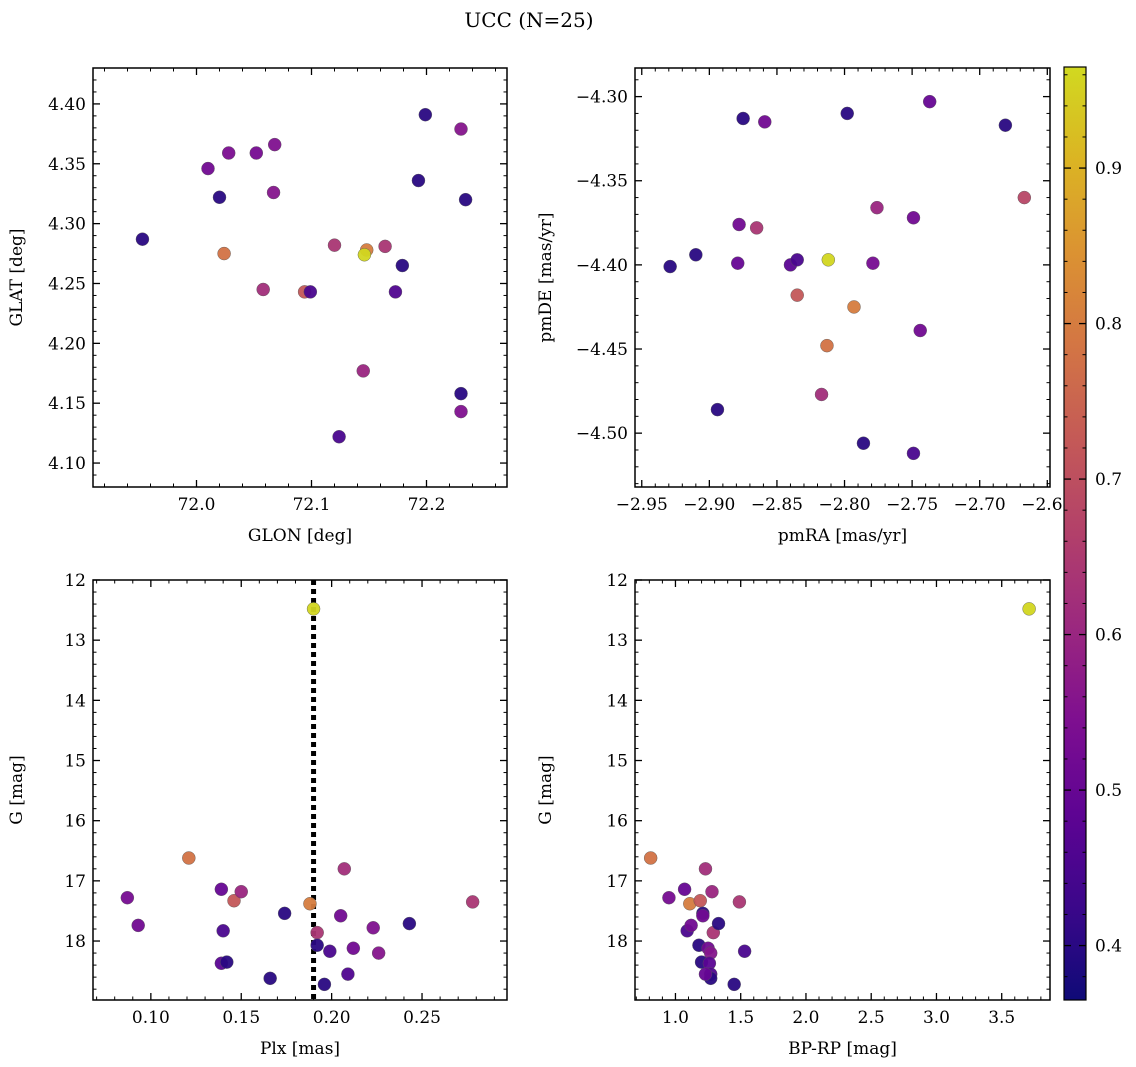  I want to click on y-tick-label: 13, so click(617, 641).